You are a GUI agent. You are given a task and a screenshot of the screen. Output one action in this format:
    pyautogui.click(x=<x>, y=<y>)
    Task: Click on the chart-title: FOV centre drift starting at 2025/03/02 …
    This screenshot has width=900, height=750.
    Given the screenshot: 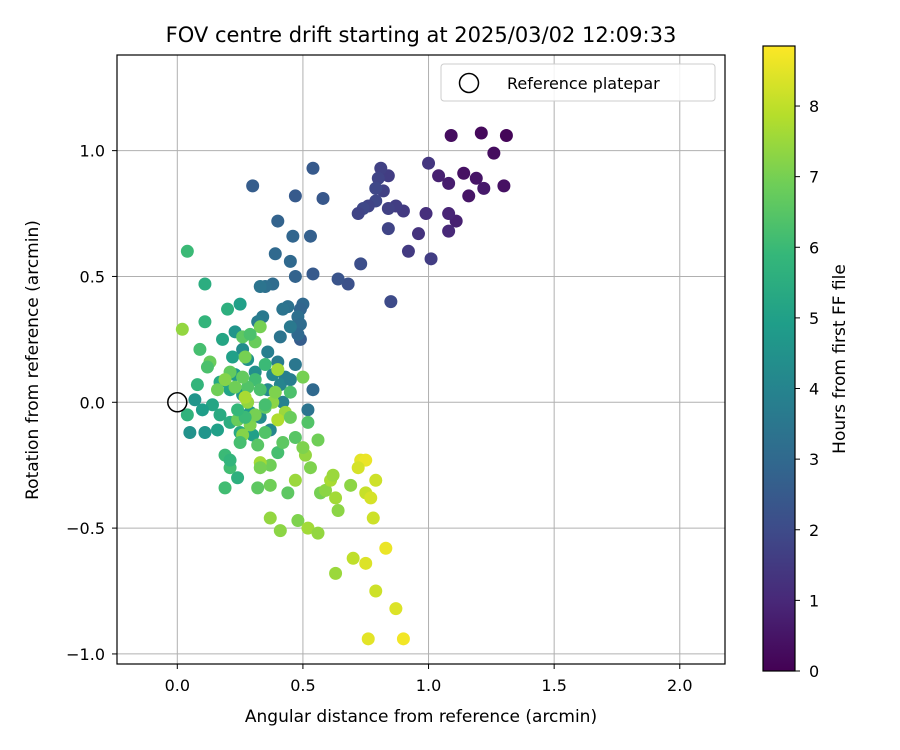 What is the action you would take?
    pyautogui.click(x=421, y=35)
    